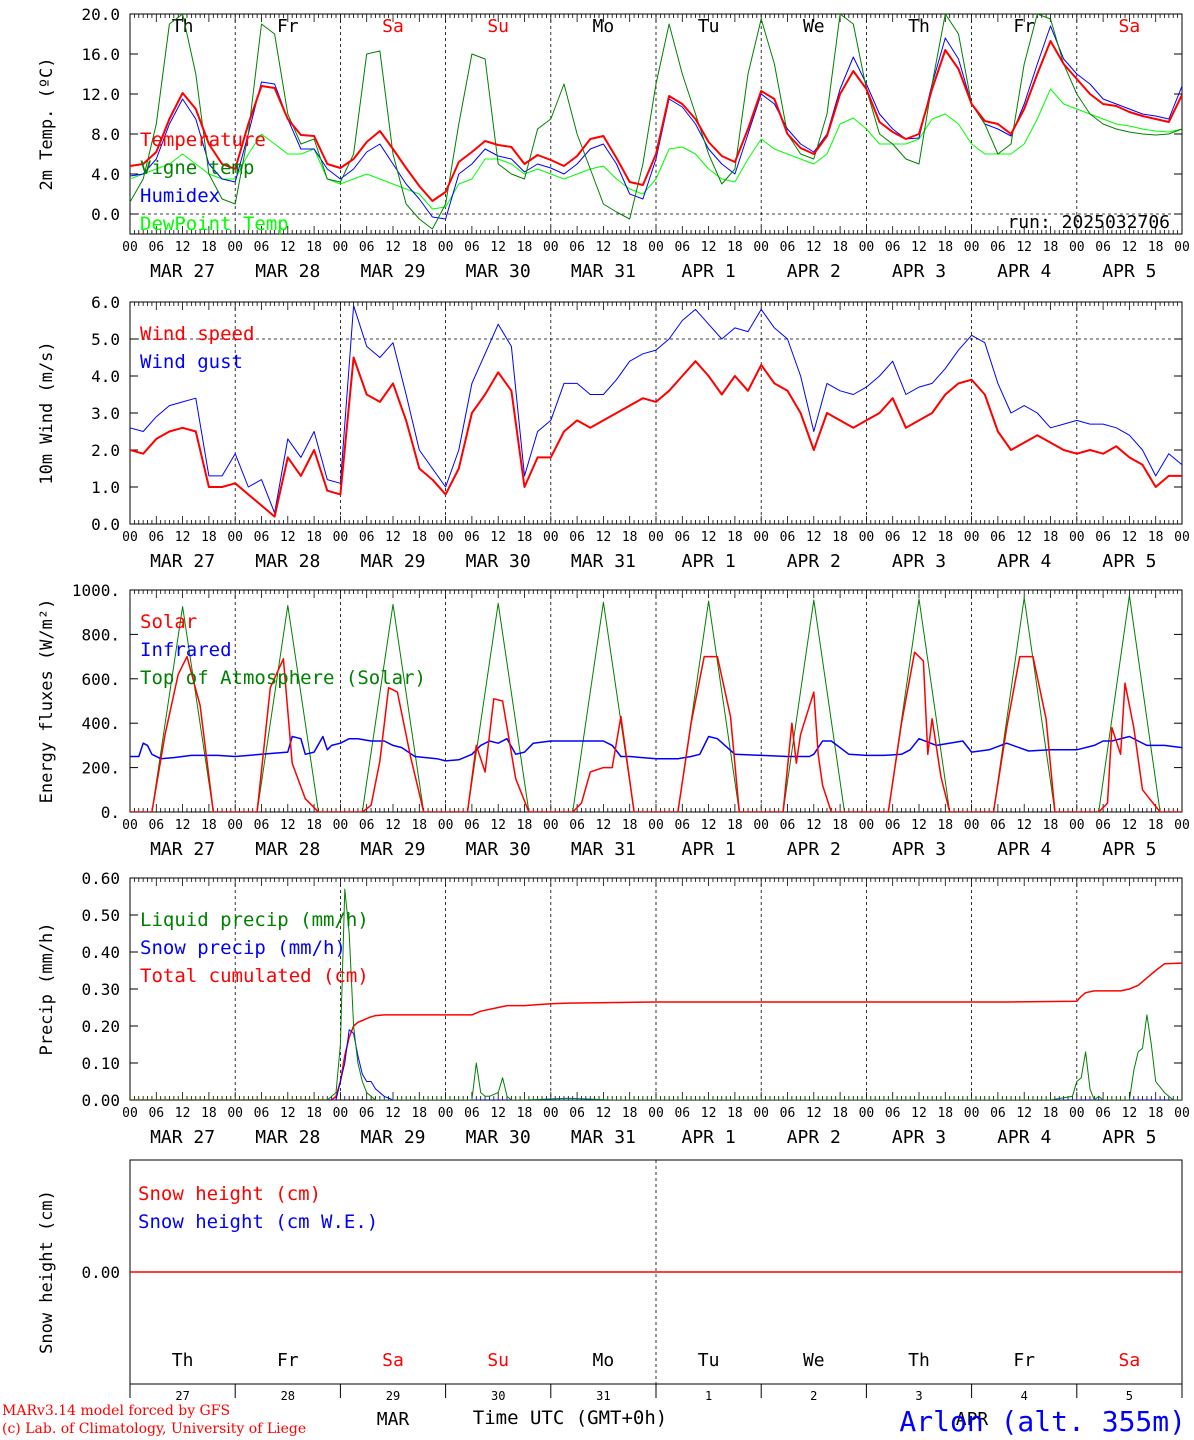  I want to click on y-tick-label: 0.20, so click(100, 1026).